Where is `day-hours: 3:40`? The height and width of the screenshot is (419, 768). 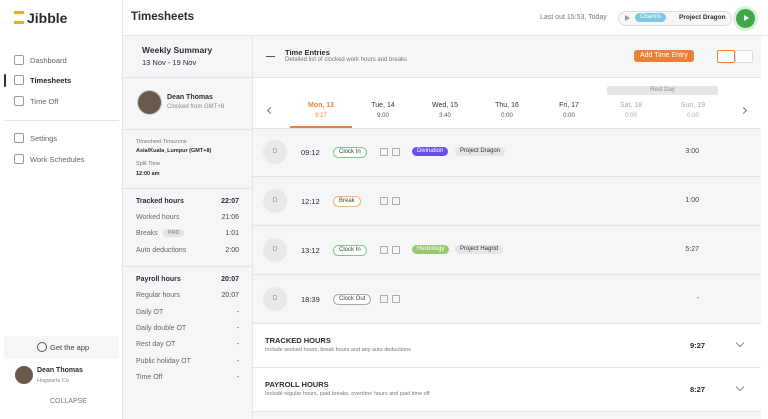
day-hours: 3:40 is located at coordinates (445, 116).